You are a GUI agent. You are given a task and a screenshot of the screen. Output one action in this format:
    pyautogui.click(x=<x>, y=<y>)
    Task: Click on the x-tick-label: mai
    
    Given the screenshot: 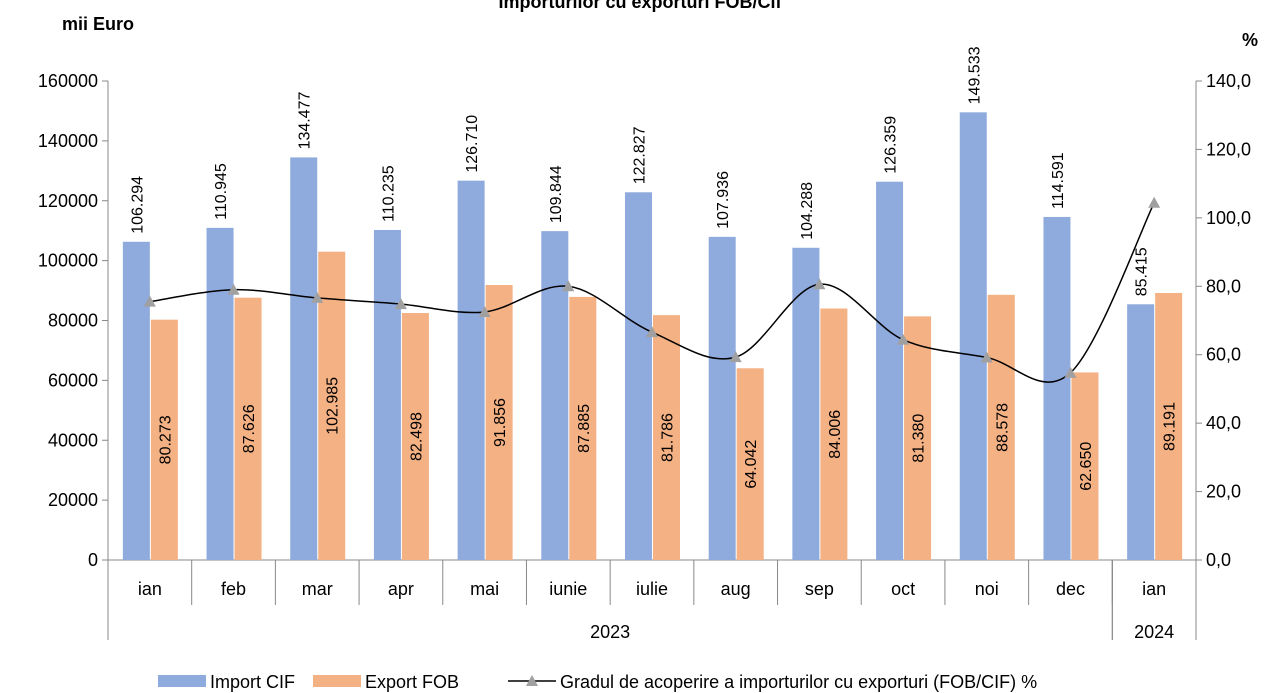 What is the action you would take?
    pyautogui.click(x=484, y=589)
    